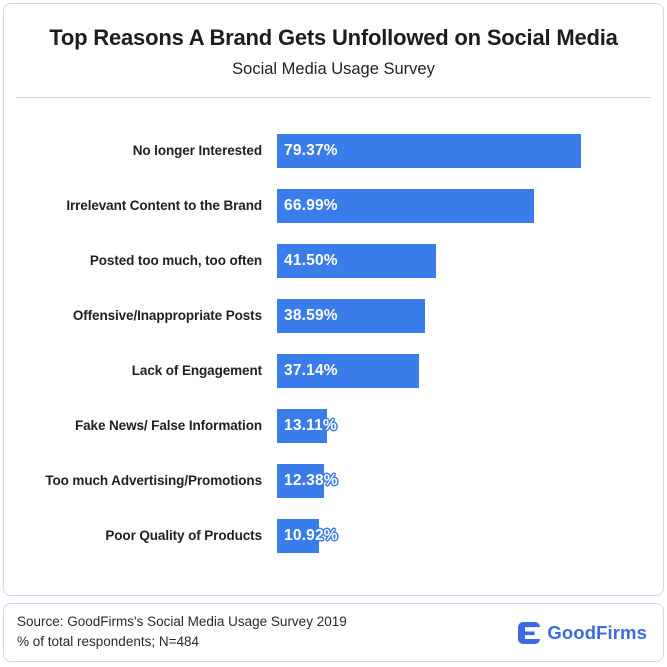 The width and height of the screenshot is (667, 667). Describe the element at coordinates (175, 260) in the screenshot. I see `bar-label: Posted too much, too often` at that location.